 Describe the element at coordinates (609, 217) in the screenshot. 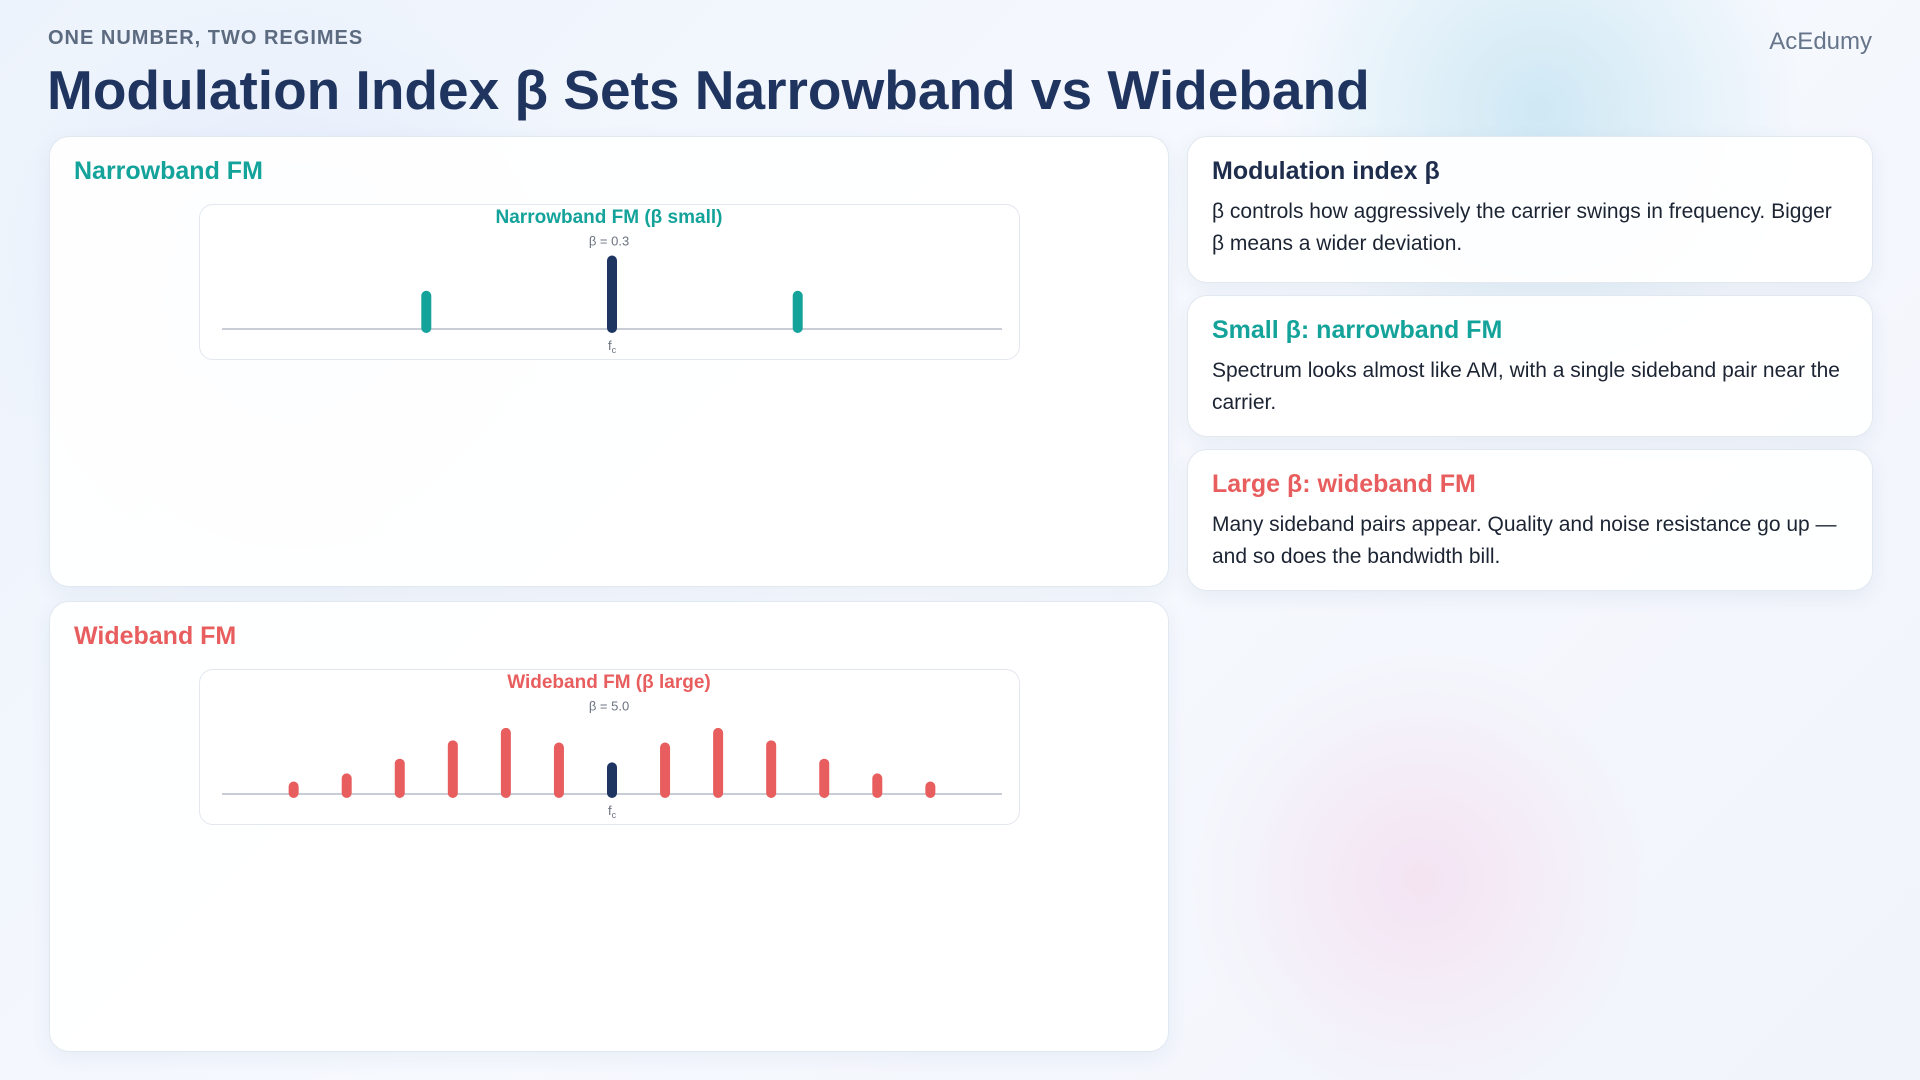

I see `chart-title: Narrowband FM (β small)` at that location.